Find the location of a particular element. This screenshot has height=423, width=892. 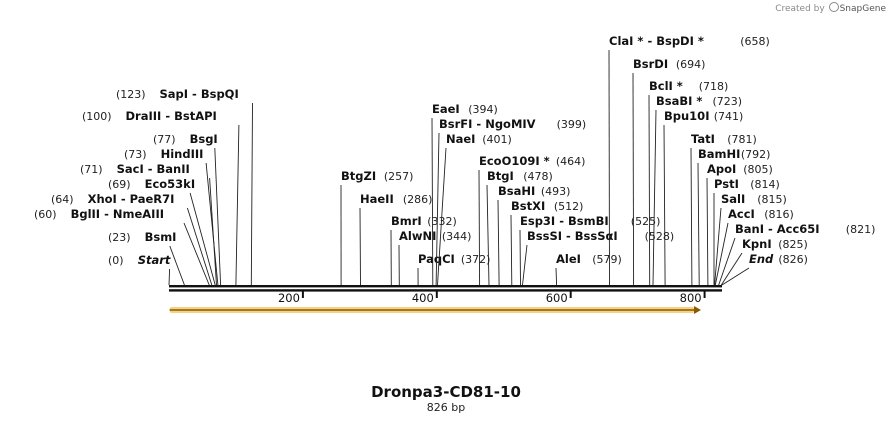

backbone-top-strand is located at coordinates (445, 286).